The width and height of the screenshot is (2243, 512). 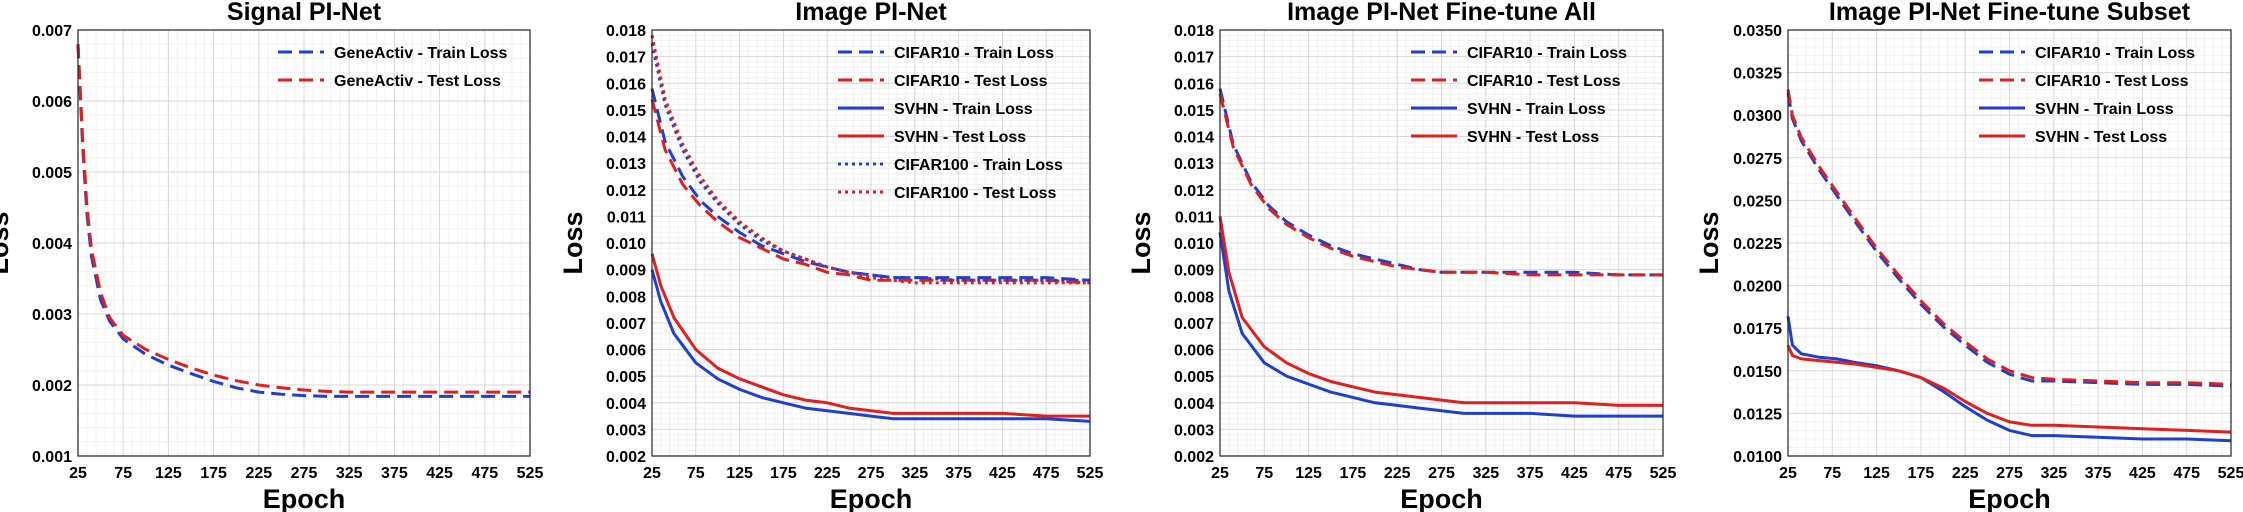 I want to click on y-tick-label: 0.0125, so click(x=1757, y=414).